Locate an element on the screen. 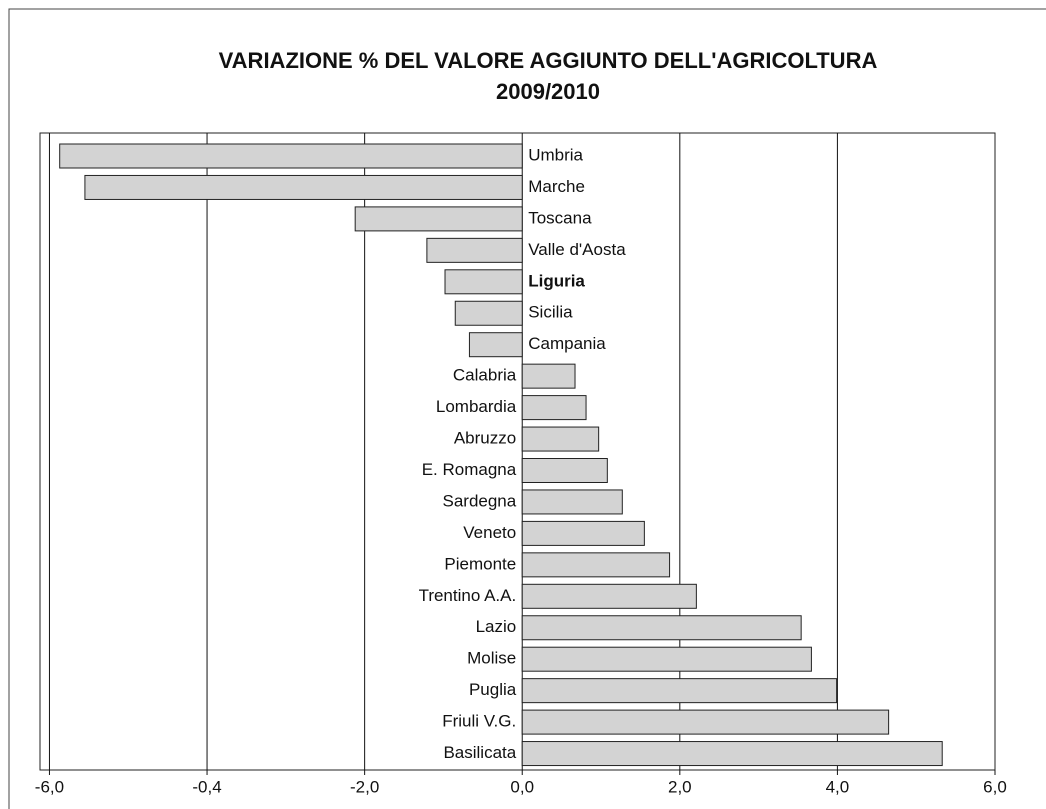  category-label: Campania is located at coordinates (567, 343).